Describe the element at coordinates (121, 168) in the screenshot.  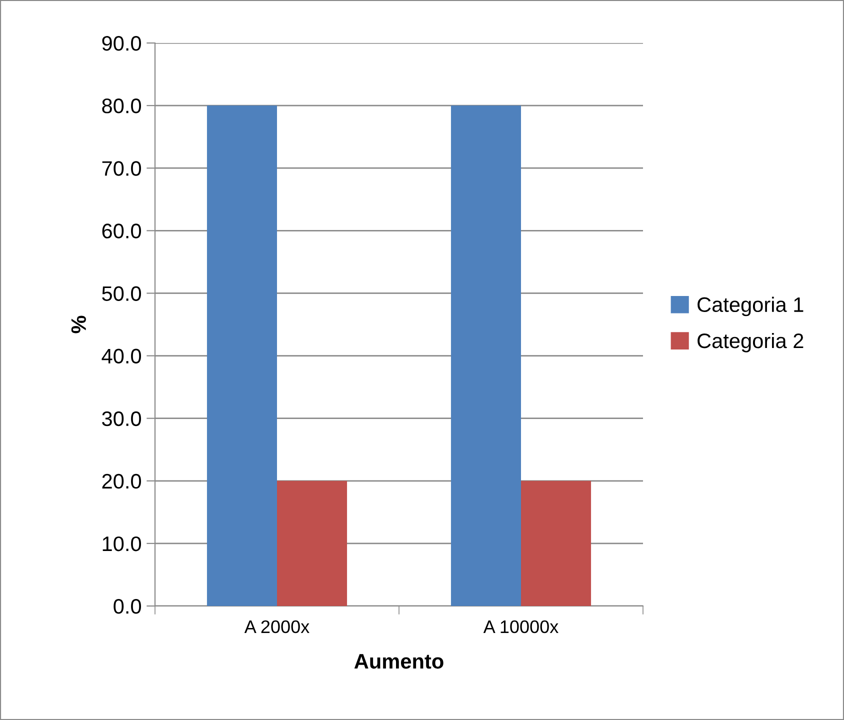
I see `y-tick-label: 70.0` at that location.